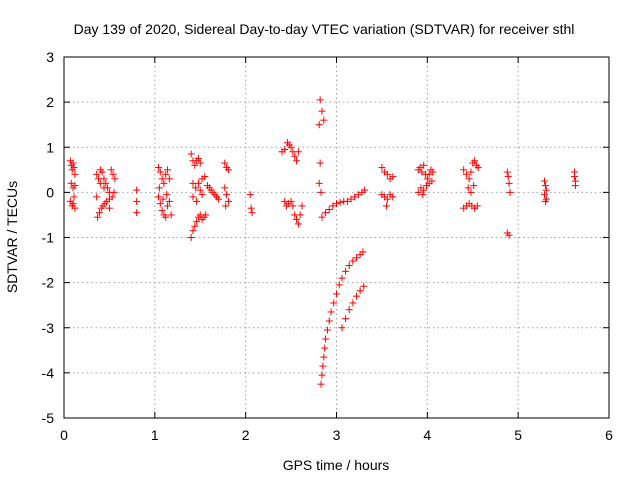  Describe the element at coordinates (609, 435) in the screenshot. I see `x-tick-label: 6` at that location.